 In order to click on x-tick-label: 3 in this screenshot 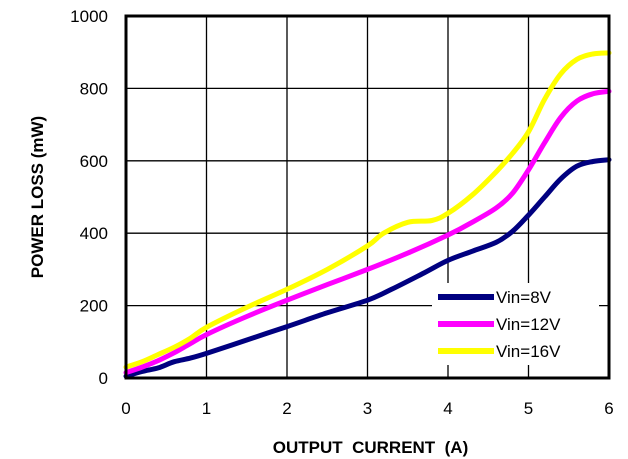, I will do `click(367, 408)`.